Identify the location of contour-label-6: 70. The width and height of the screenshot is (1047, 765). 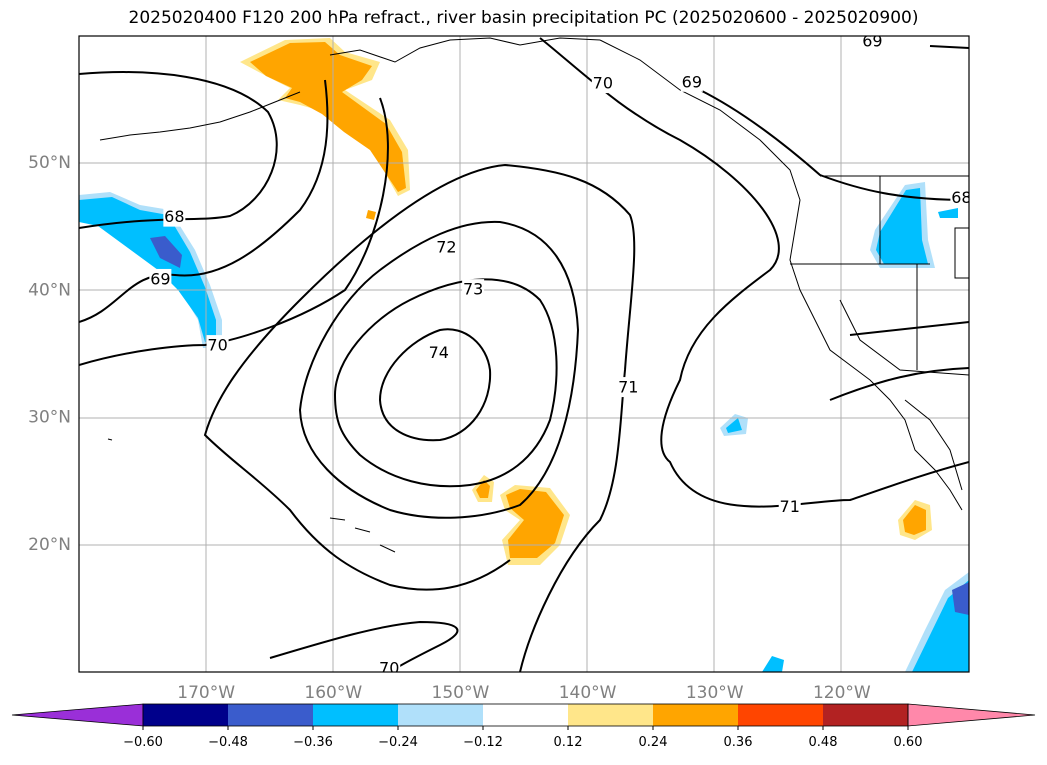
(603, 83).